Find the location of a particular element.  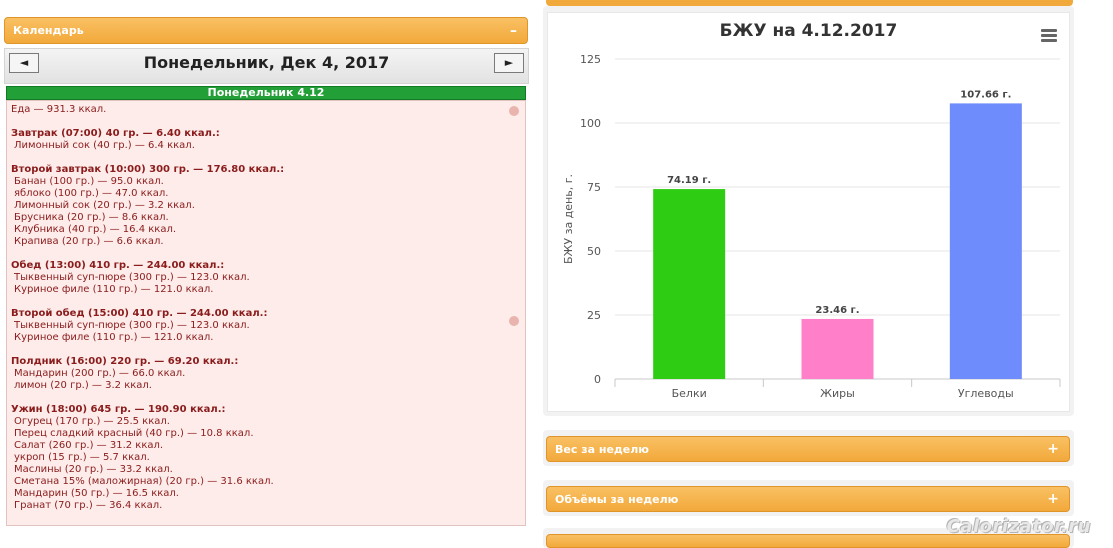

meal-item: Крапива (20 гр.) — 6.6 ккал. is located at coordinates (89, 241).